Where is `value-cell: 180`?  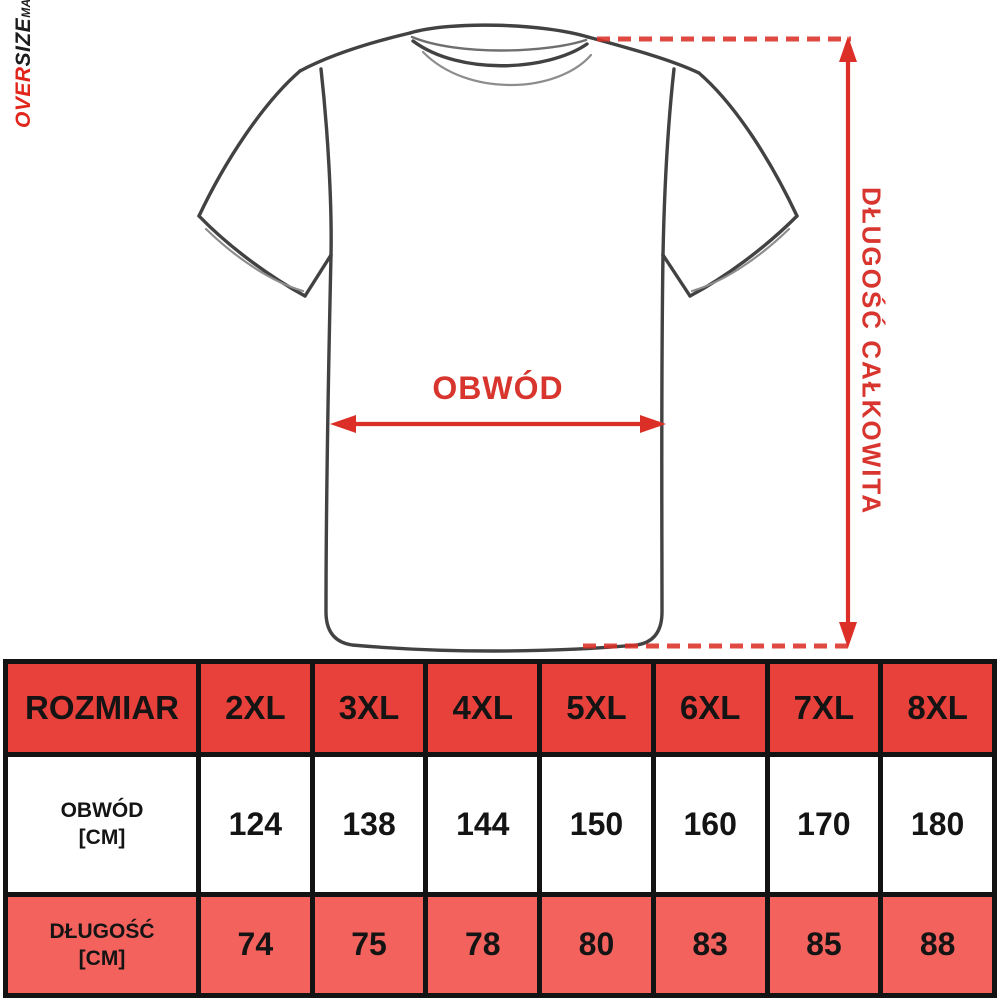
value-cell: 180 is located at coordinates (937, 824).